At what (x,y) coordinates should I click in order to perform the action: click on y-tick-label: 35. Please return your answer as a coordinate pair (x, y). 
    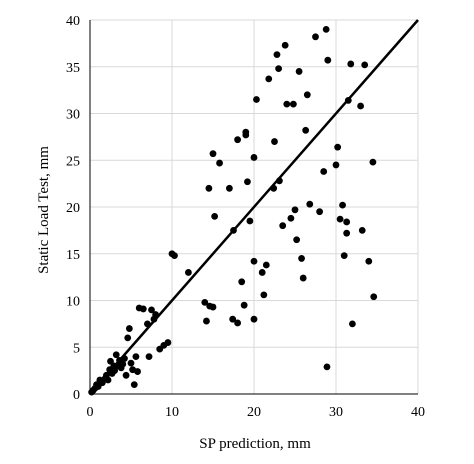
    Looking at the image, I should click on (73, 68).